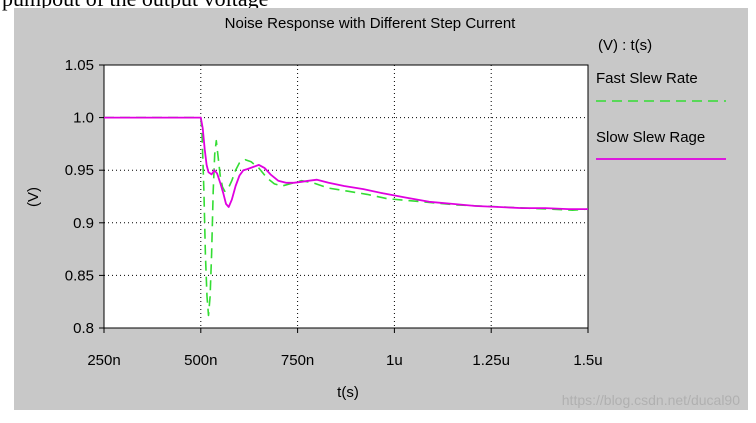 Image resolution: width=756 pixels, height=423 pixels. Describe the element at coordinates (647, 78) in the screenshot. I see `legend-label-fast: Fast Slew Rate` at that location.